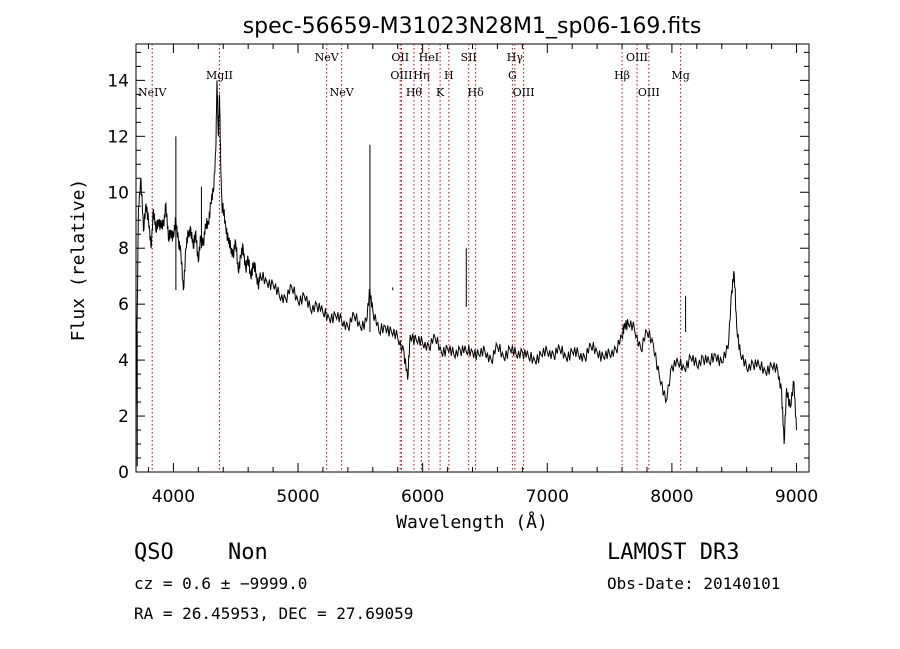 This screenshot has height=649, width=900. I want to click on line-marker-label-9: H, so click(449, 75).